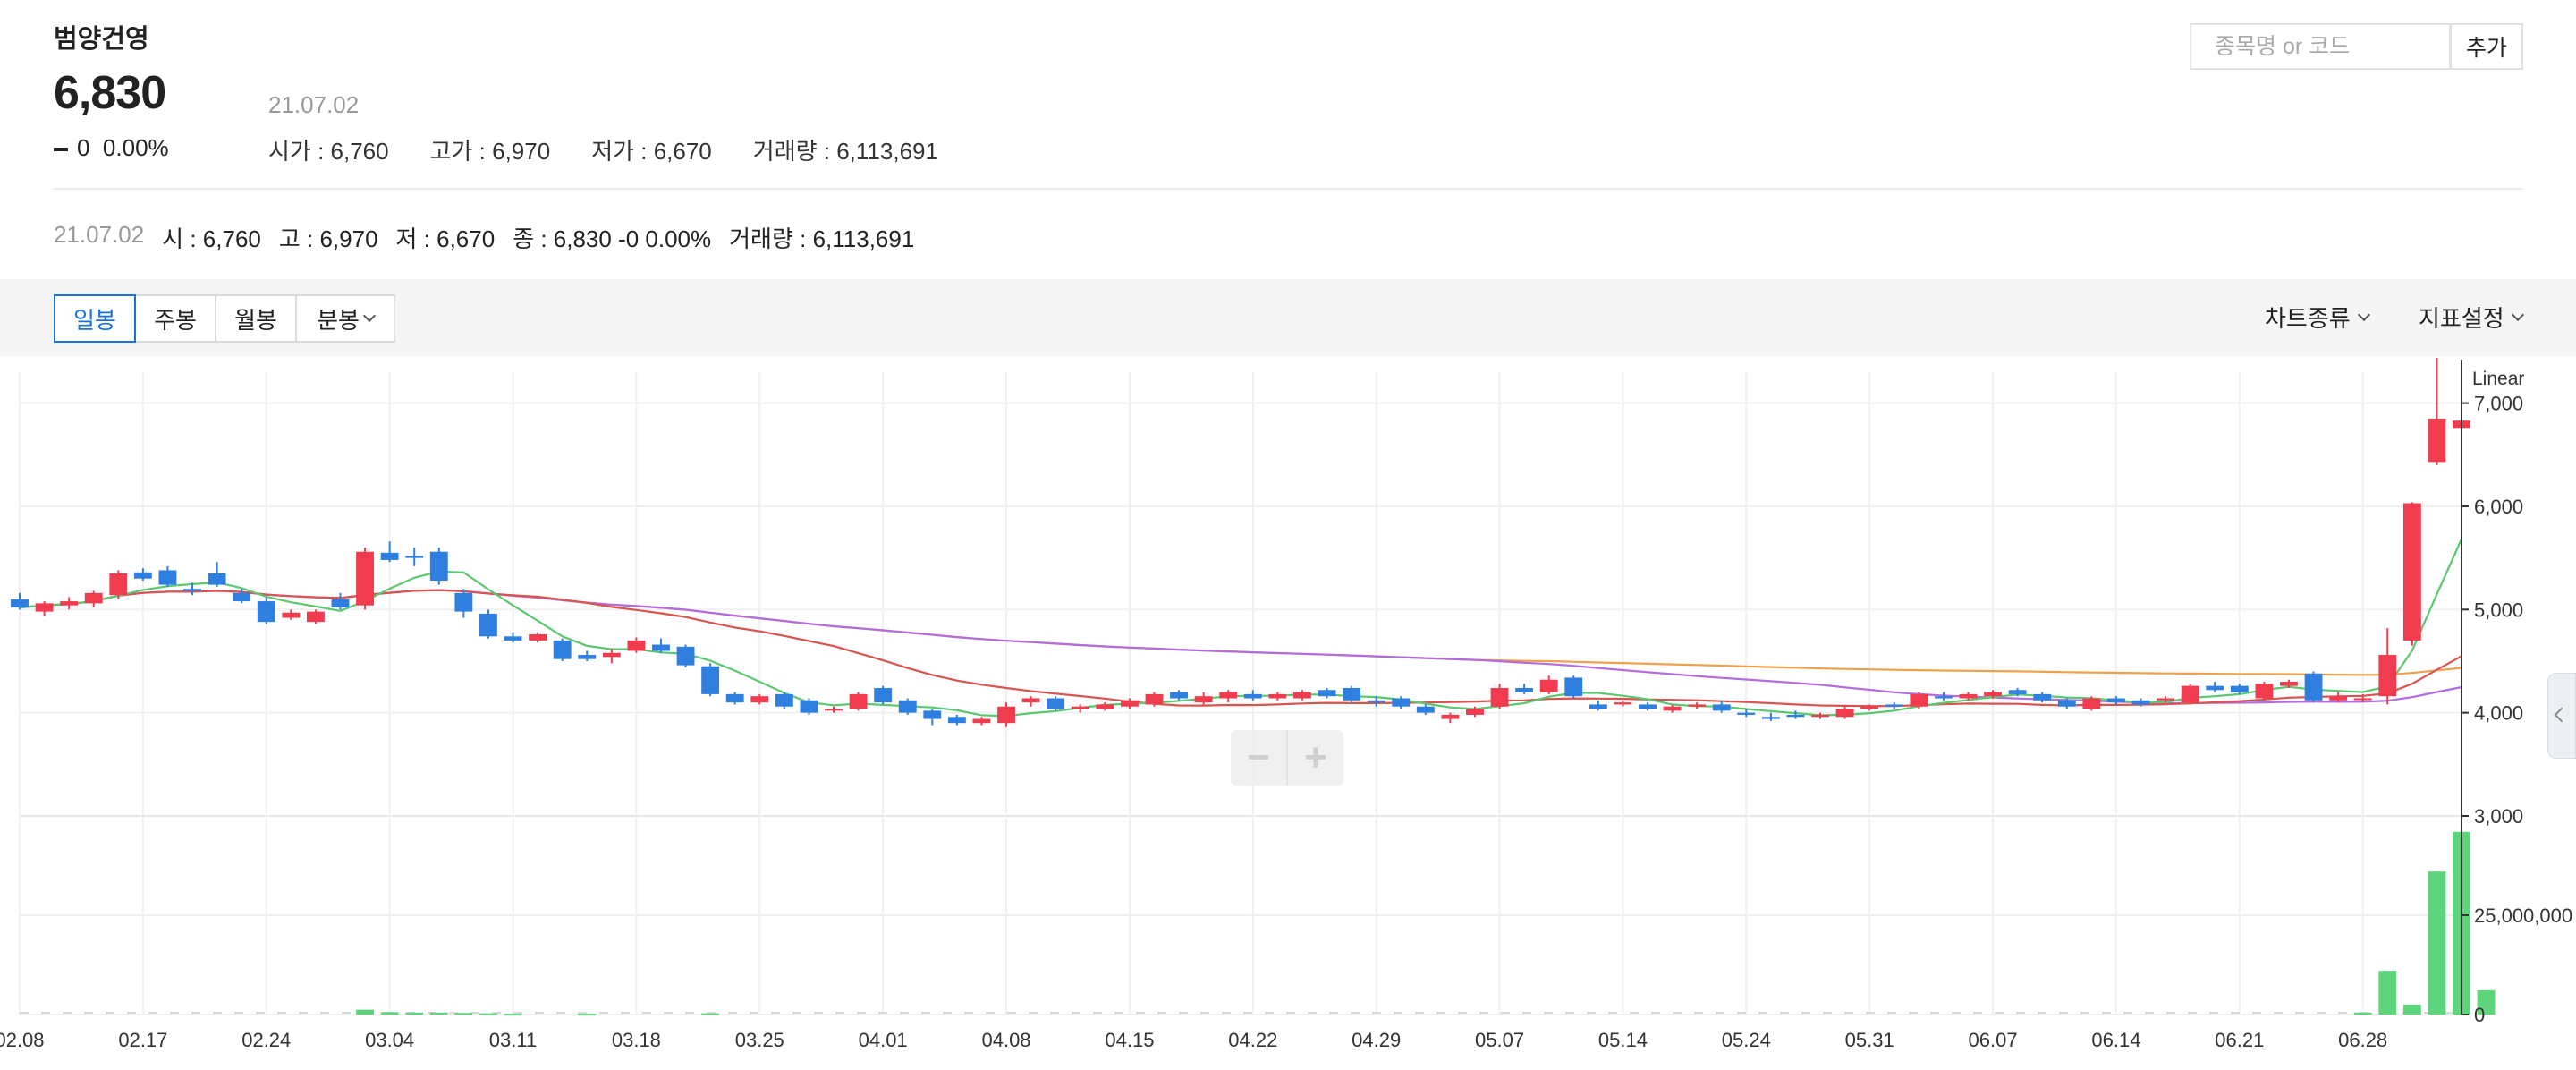 Image resolution: width=2576 pixels, height=1070 pixels. What do you see at coordinates (111, 148) in the screenshot?
I see `price-change: 0 0.00%` at bounding box center [111, 148].